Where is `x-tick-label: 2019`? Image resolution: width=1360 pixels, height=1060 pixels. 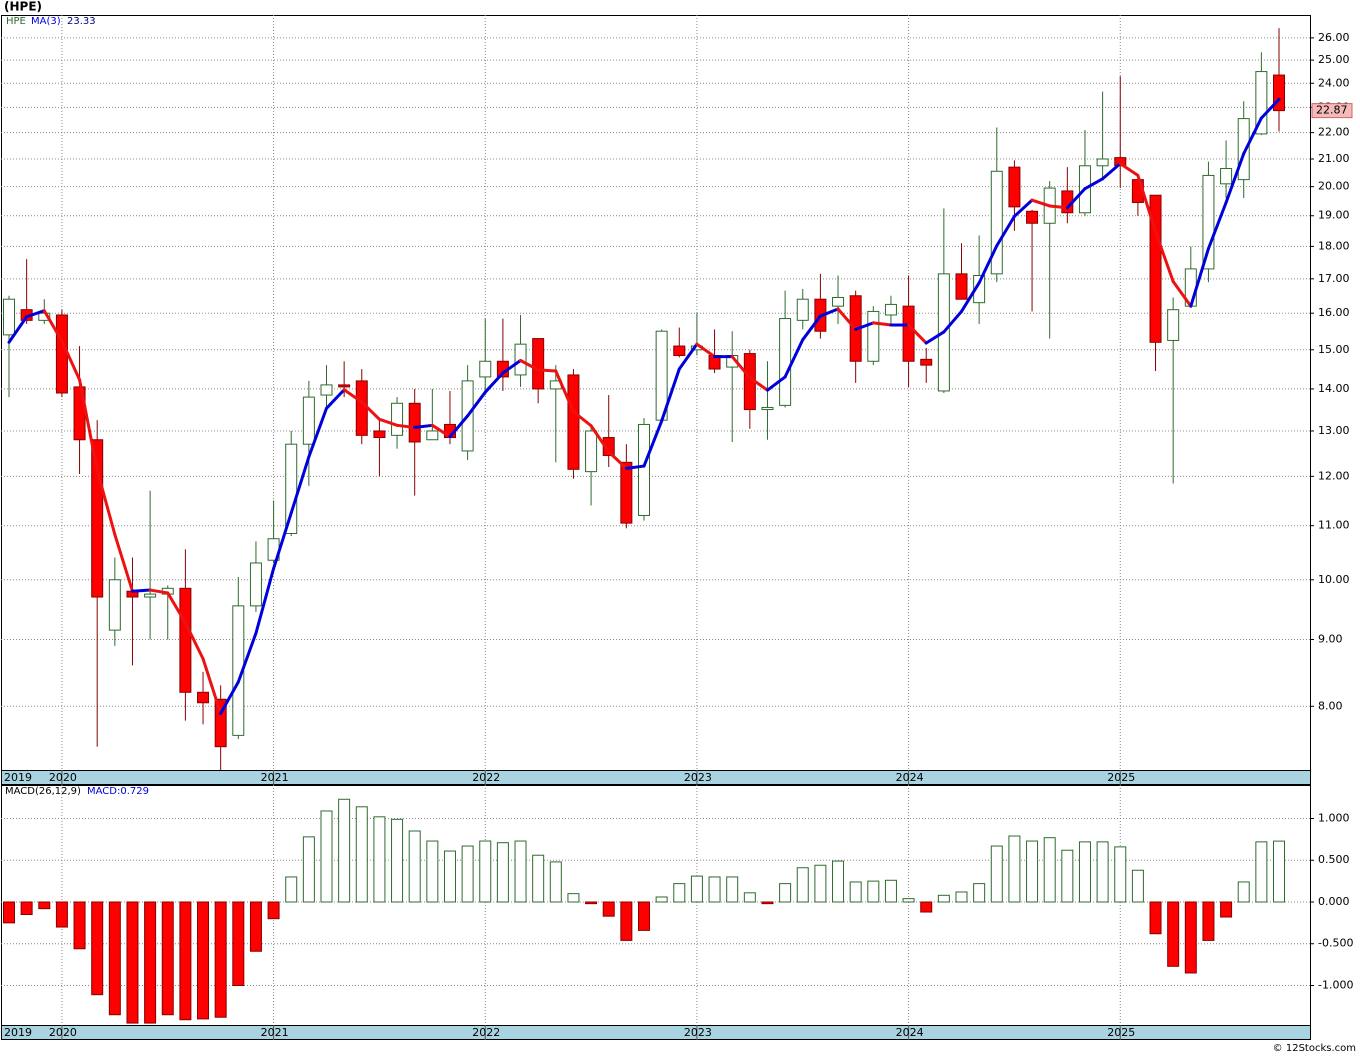 x-tick-label: 2019 is located at coordinates (18, 1032).